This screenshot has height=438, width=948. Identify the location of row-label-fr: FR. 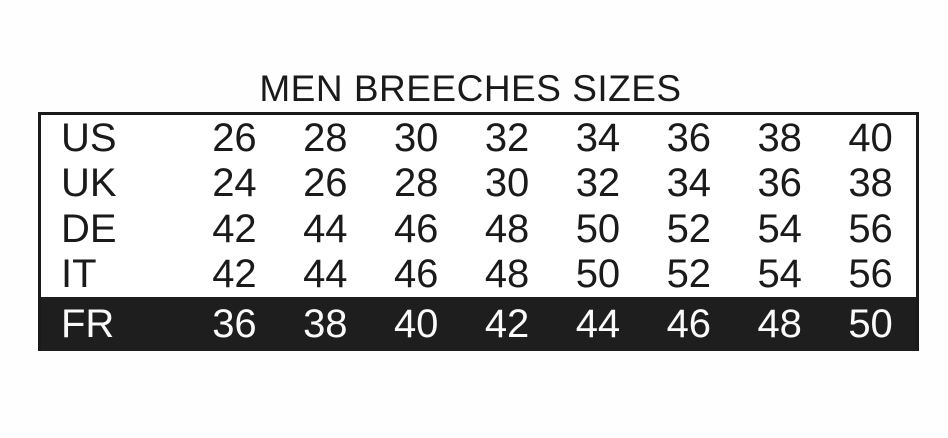
(88, 324).